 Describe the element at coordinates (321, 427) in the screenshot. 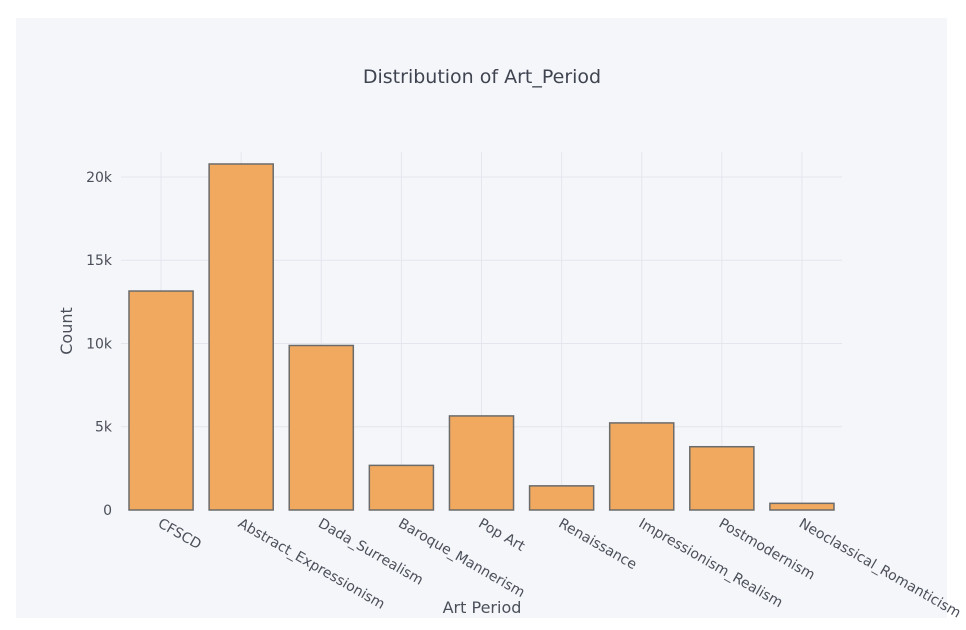

I see `bar-dada-surrealism` at that location.